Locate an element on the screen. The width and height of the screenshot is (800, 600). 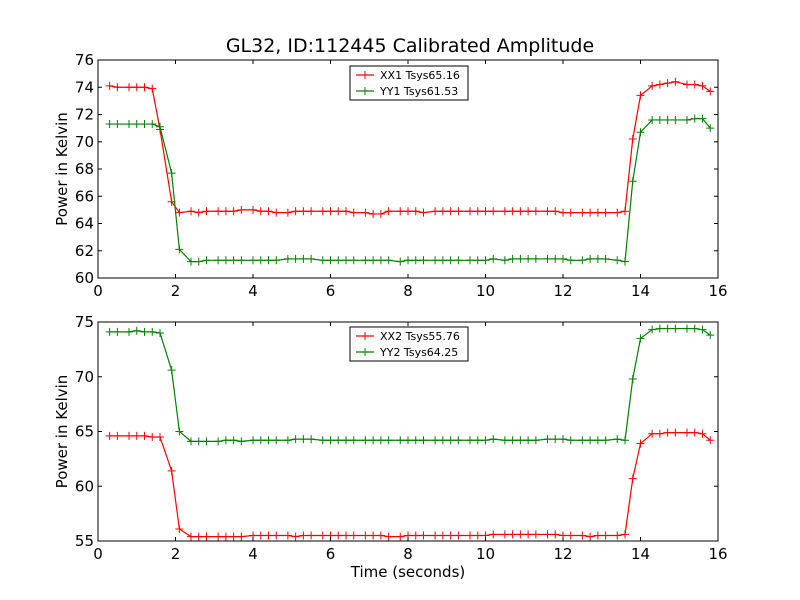
legend-entry: XX2 Tsys55.76 is located at coordinates (420, 336).